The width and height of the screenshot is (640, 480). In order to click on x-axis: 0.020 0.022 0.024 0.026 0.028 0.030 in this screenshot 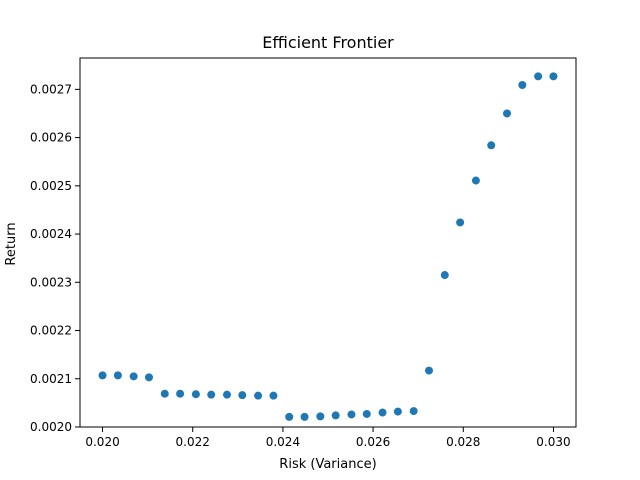, I will do `click(328, 438)`.